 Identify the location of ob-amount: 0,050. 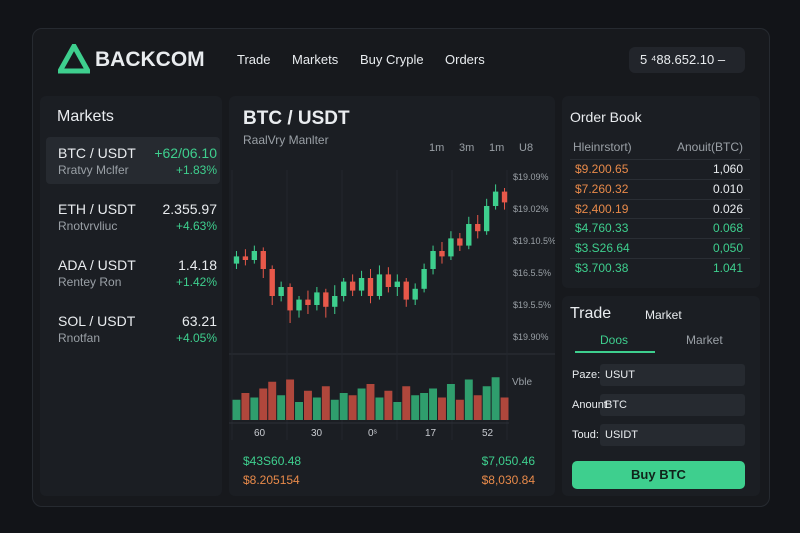
(727, 248).